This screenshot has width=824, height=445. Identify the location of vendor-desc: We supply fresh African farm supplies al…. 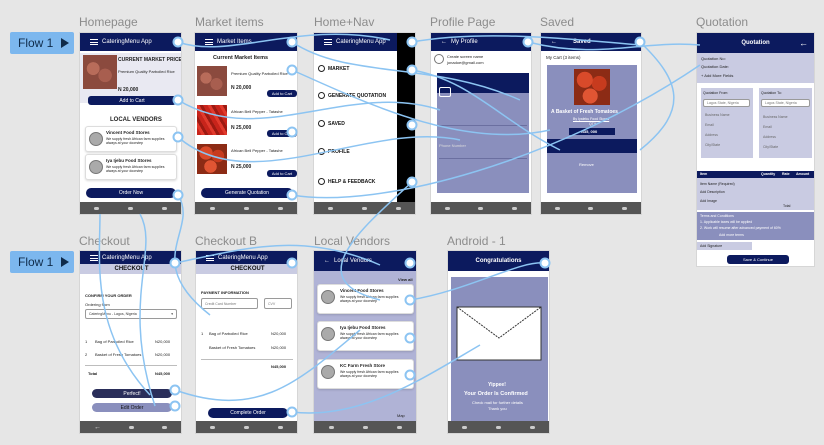
(135, 141).